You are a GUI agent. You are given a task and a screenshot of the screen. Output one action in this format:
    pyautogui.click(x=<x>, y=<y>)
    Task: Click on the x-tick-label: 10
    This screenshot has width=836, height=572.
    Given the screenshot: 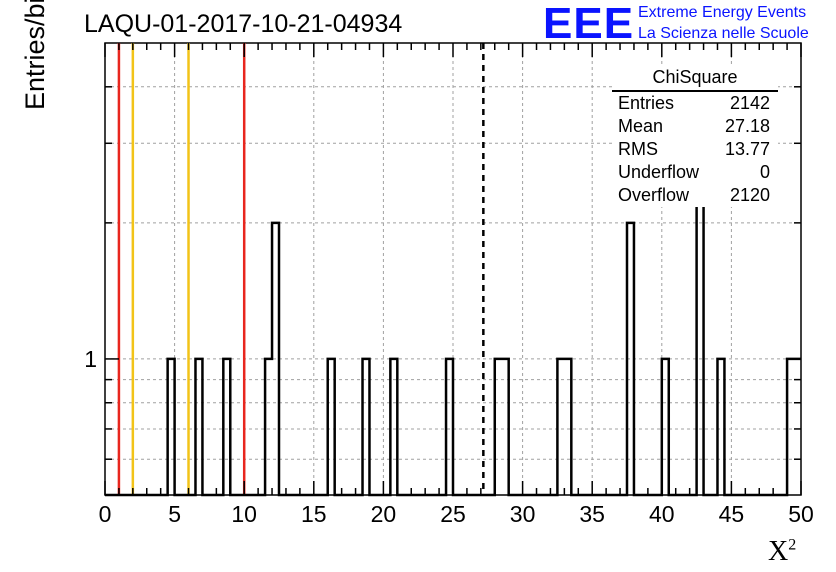 What is the action you would take?
    pyautogui.click(x=244, y=514)
    